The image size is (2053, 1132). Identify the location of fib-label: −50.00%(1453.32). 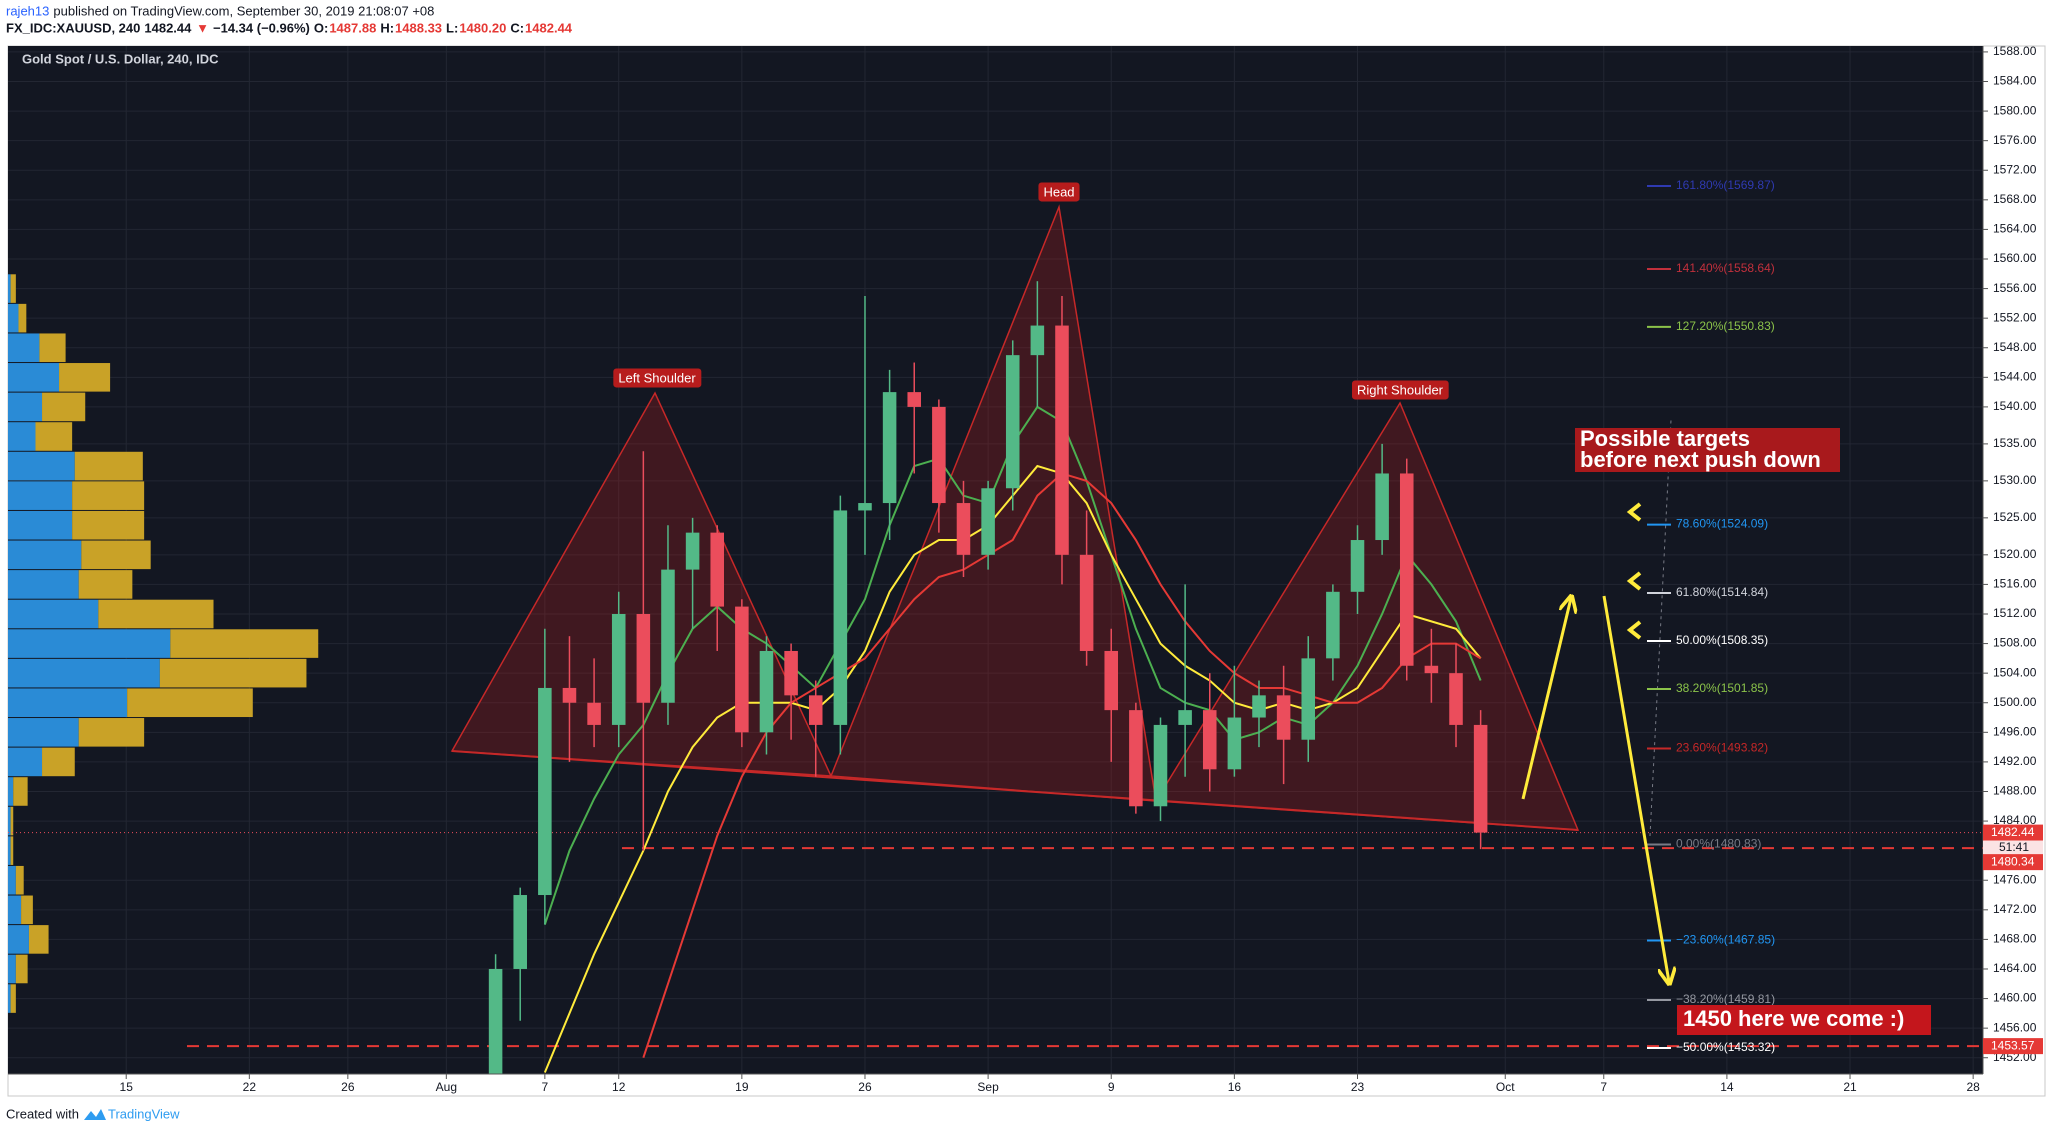
(1725, 1047).